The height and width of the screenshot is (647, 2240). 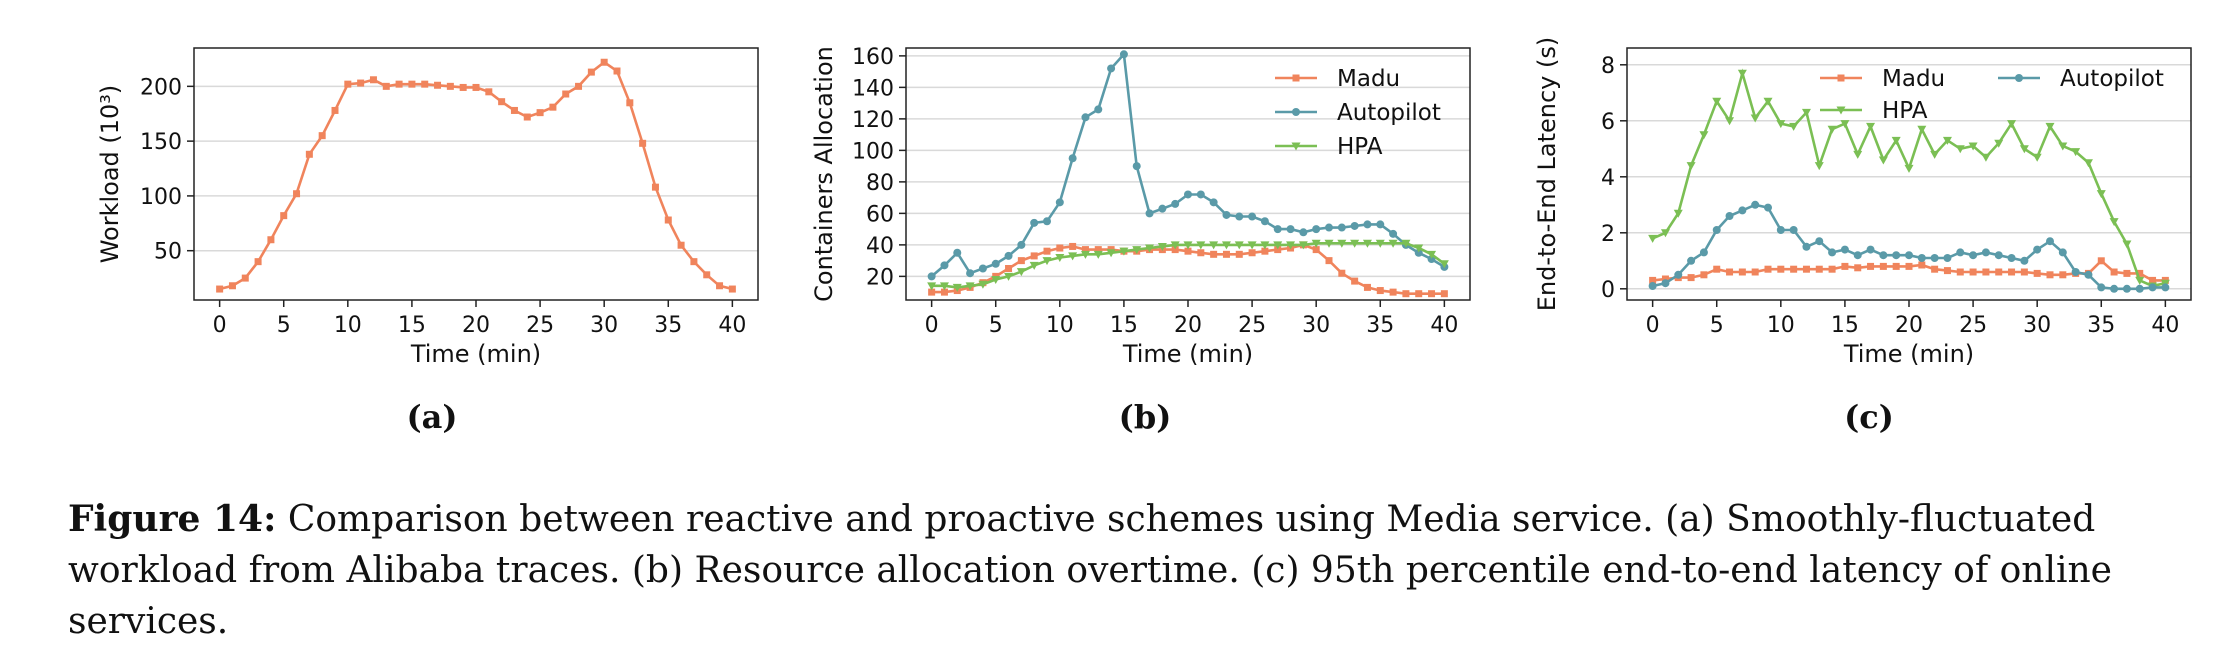 What do you see at coordinates (161, 87) in the screenshot?
I see `y-tick-label: 200` at bounding box center [161, 87].